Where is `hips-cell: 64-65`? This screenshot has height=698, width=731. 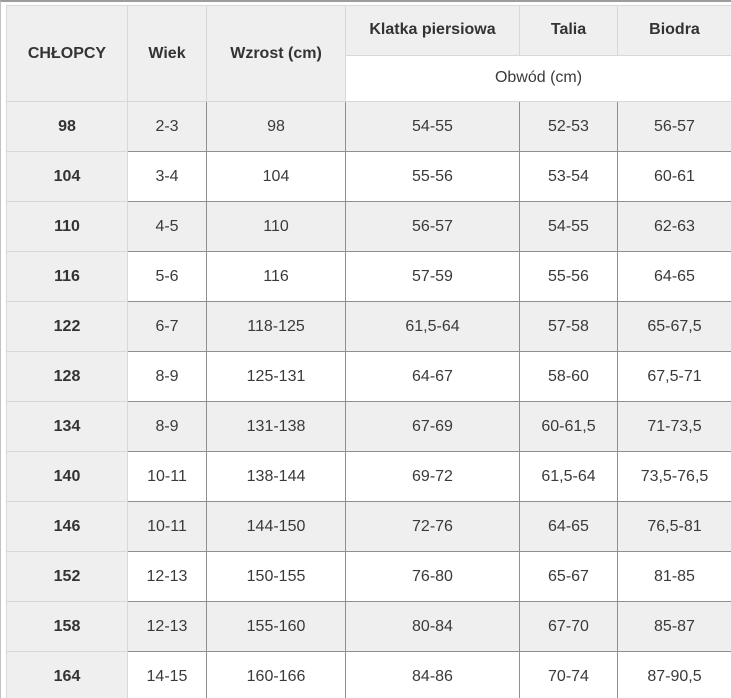
hips-cell: 64-65 is located at coordinates (674, 276).